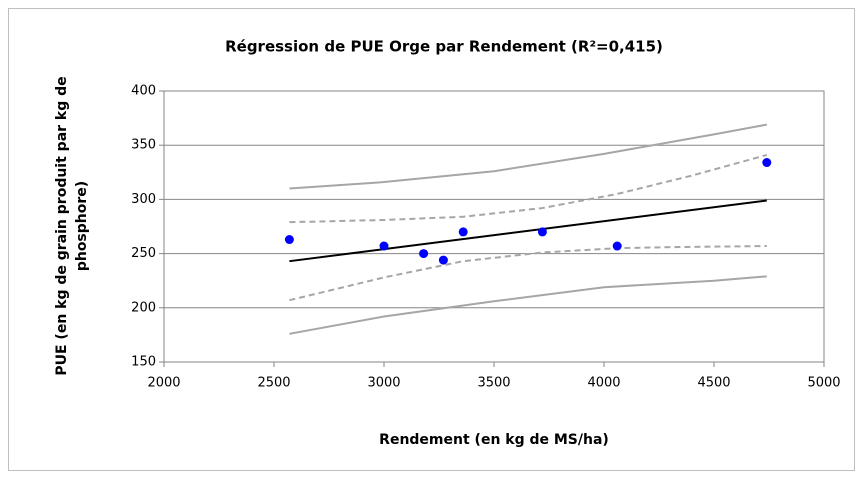  I want to click on y-tick-label: 400, so click(143, 91).